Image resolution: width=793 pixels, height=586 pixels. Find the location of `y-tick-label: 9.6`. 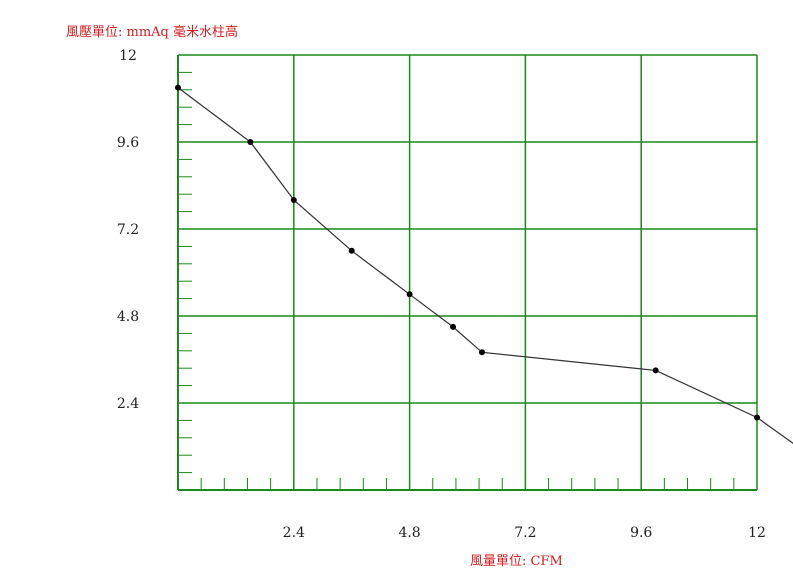

y-tick-label: 9.6 is located at coordinates (128, 143).